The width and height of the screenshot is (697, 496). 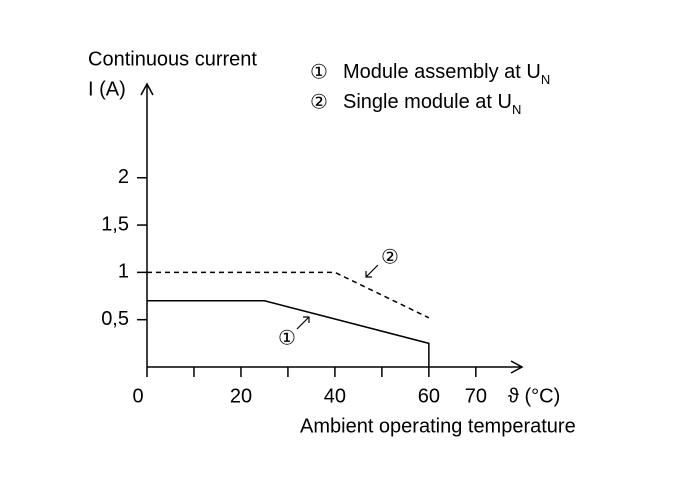 What do you see at coordinates (115, 319) in the screenshot?
I see `y-tick-label: 0,5` at bounding box center [115, 319].